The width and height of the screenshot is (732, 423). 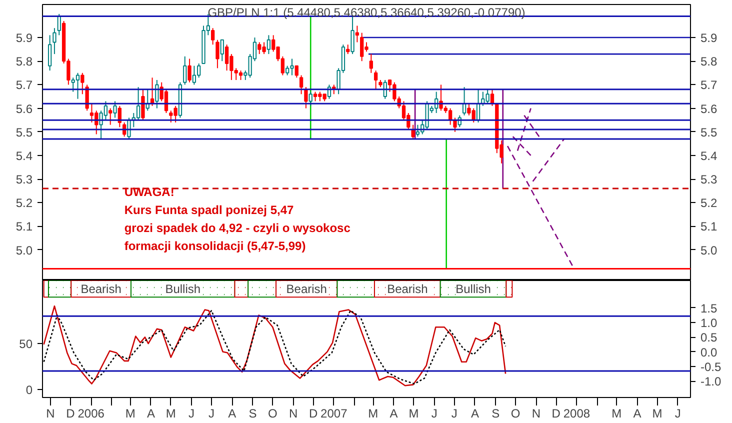 What do you see at coordinates (711, 367) in the screenshot?
I see `y2-tick-label: -0.5` at bounding box center [711, 367].